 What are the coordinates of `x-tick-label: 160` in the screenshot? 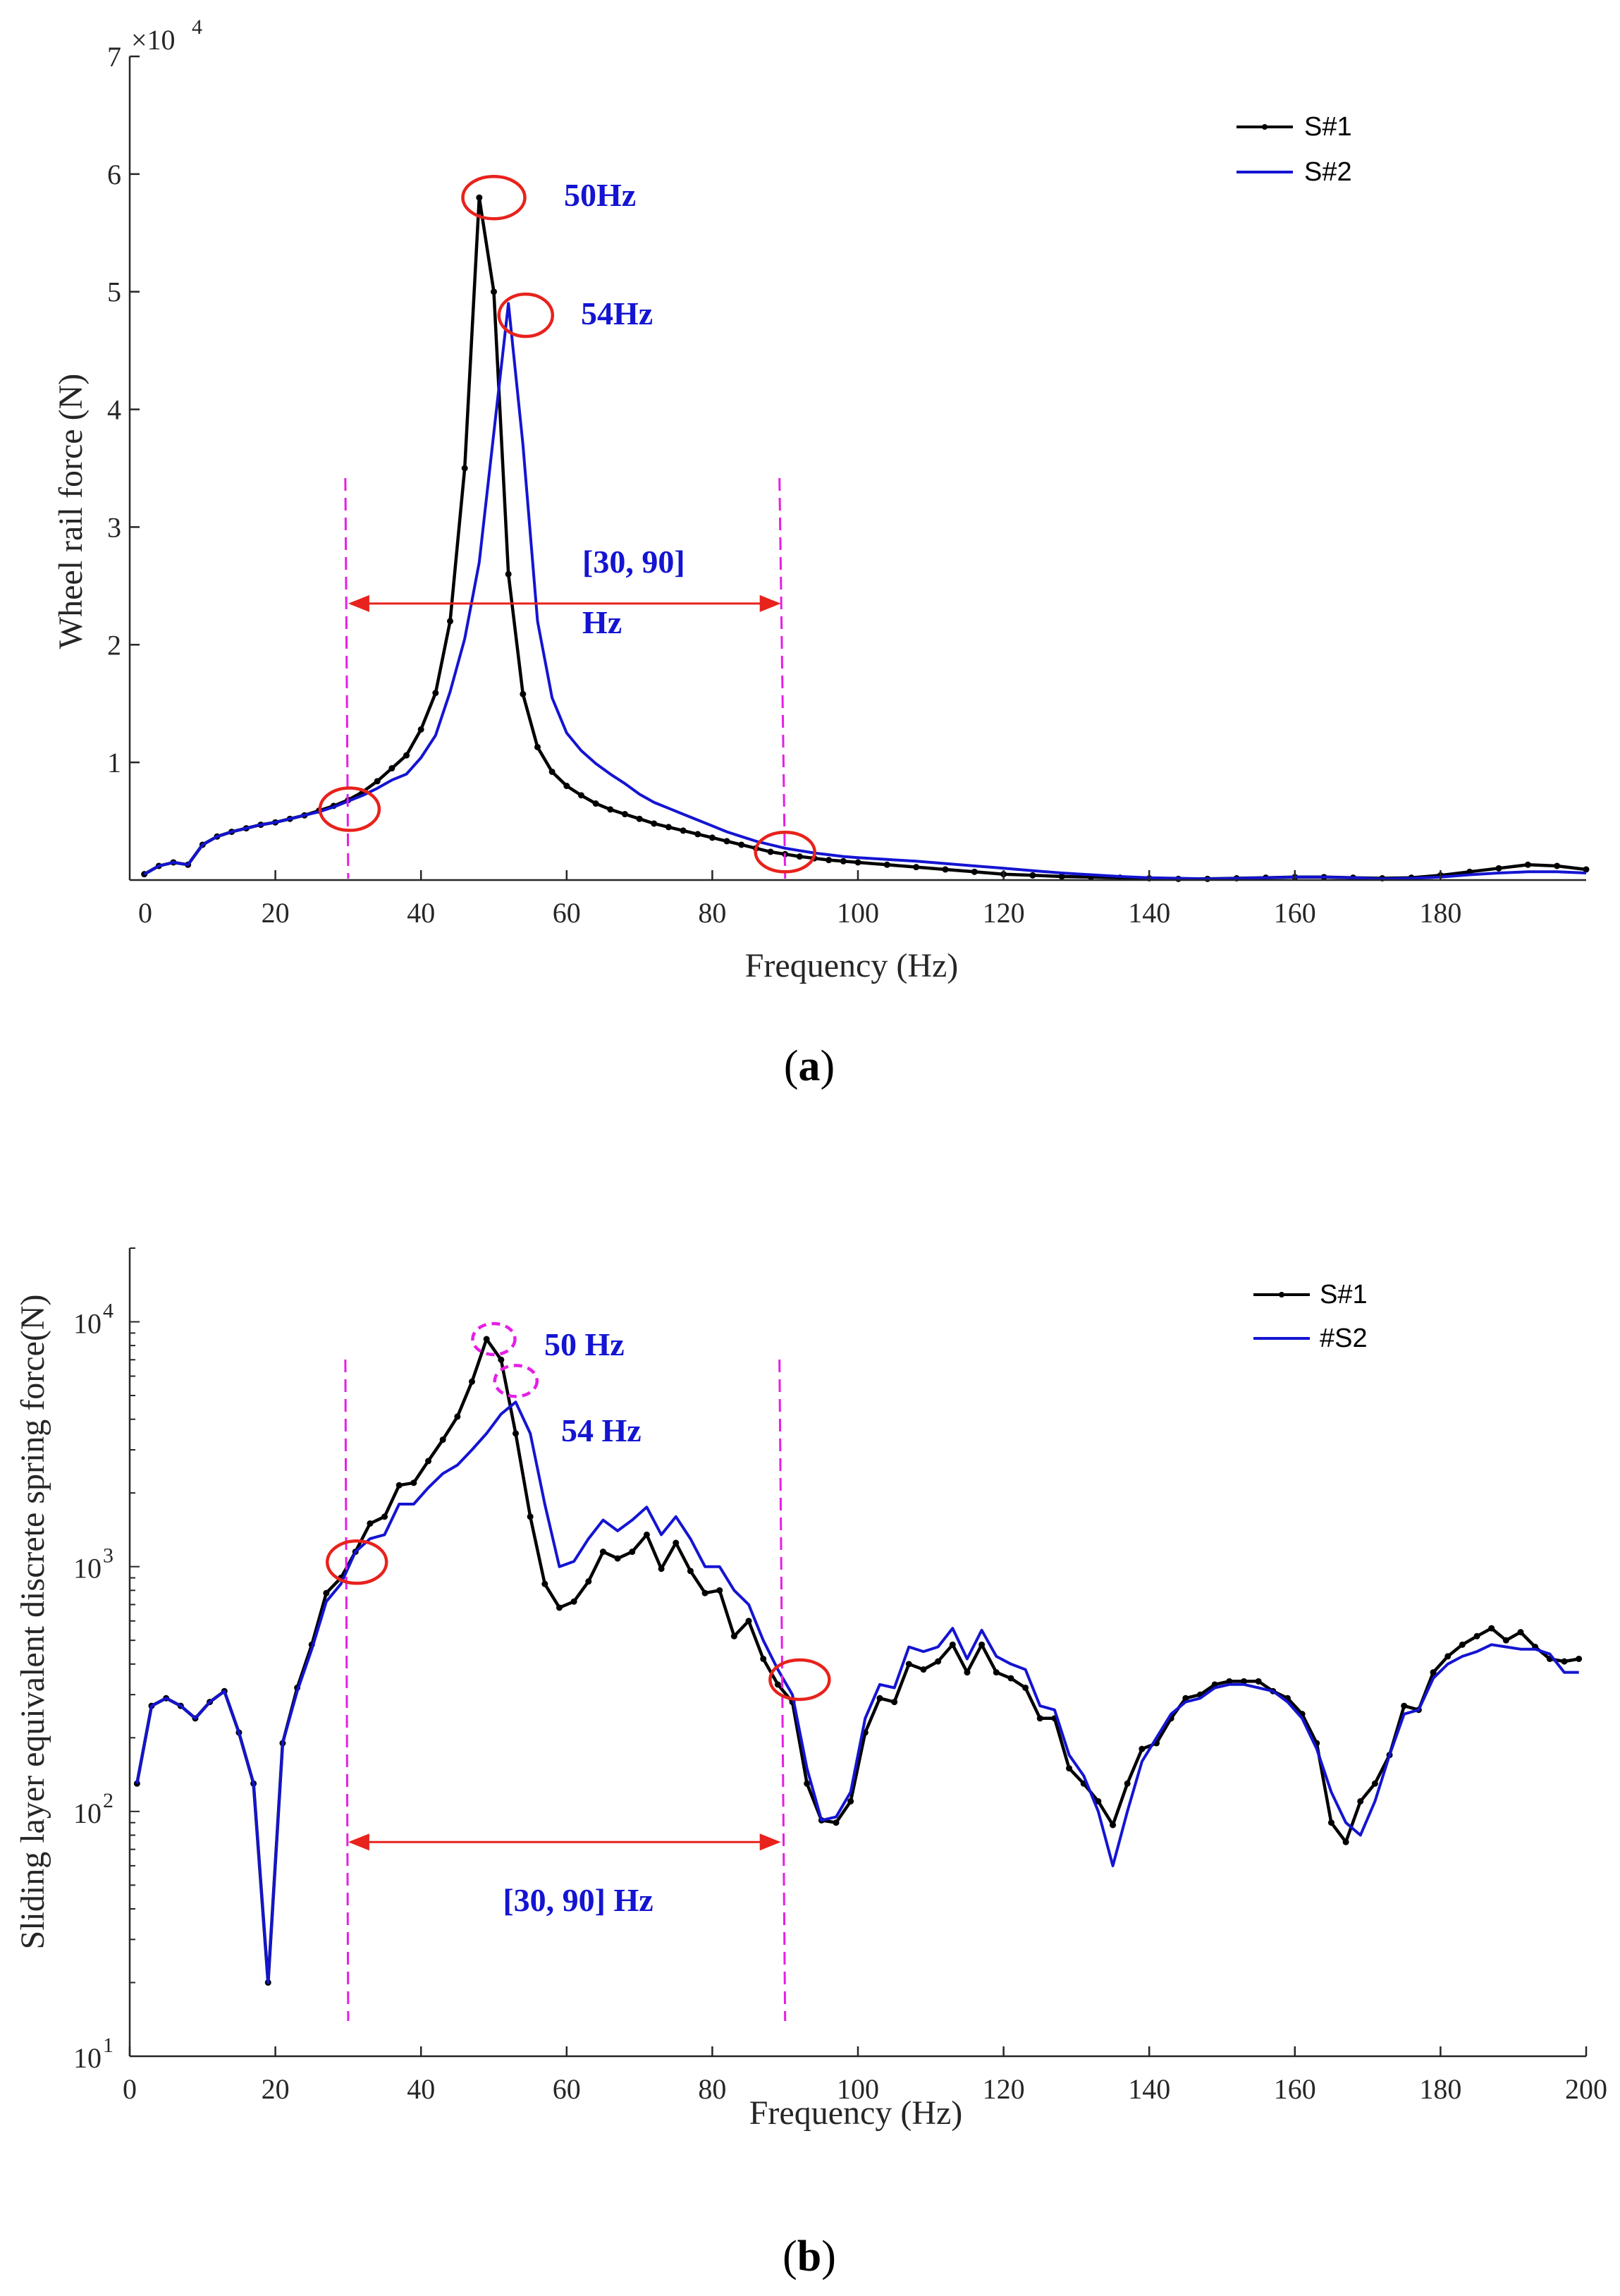 It's located at (1295, 913).